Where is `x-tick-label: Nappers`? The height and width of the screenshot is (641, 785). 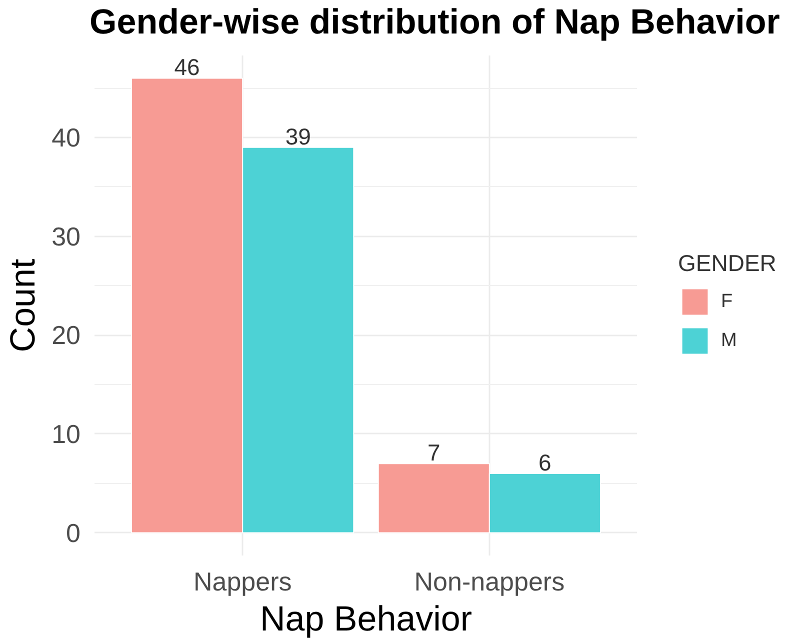
x-tick-label: Nappers is located at coordinates (242, 581).